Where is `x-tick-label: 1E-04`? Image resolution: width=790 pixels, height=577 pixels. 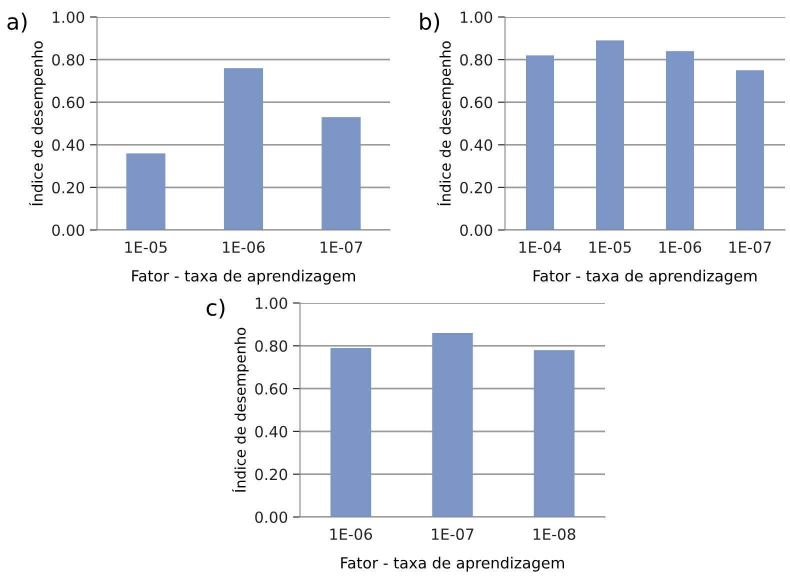 x-tick-label: 1E-04 is located at coordinates (541, 247).